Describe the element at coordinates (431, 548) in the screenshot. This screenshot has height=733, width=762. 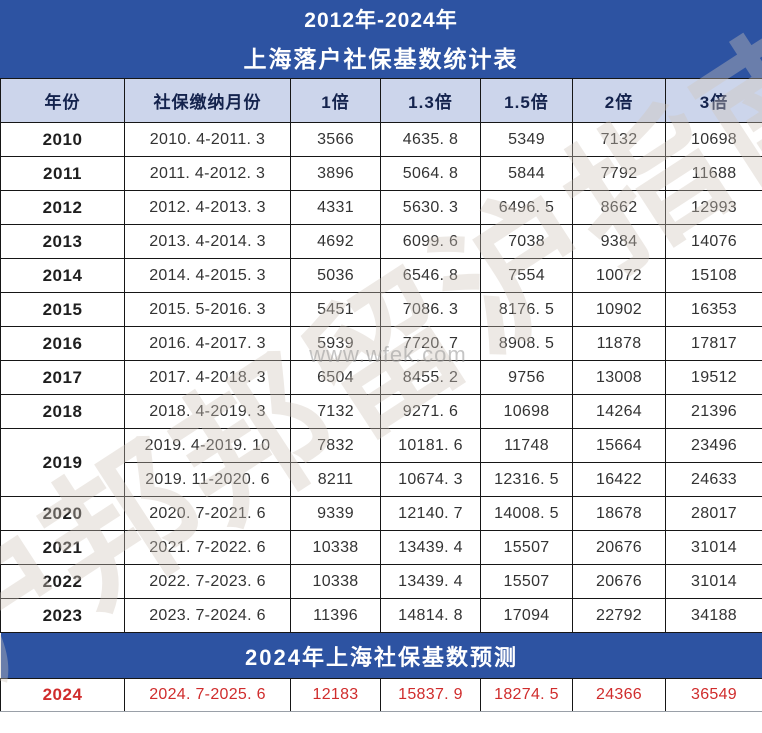
I see `value-cell: 13439. 4` at that location.